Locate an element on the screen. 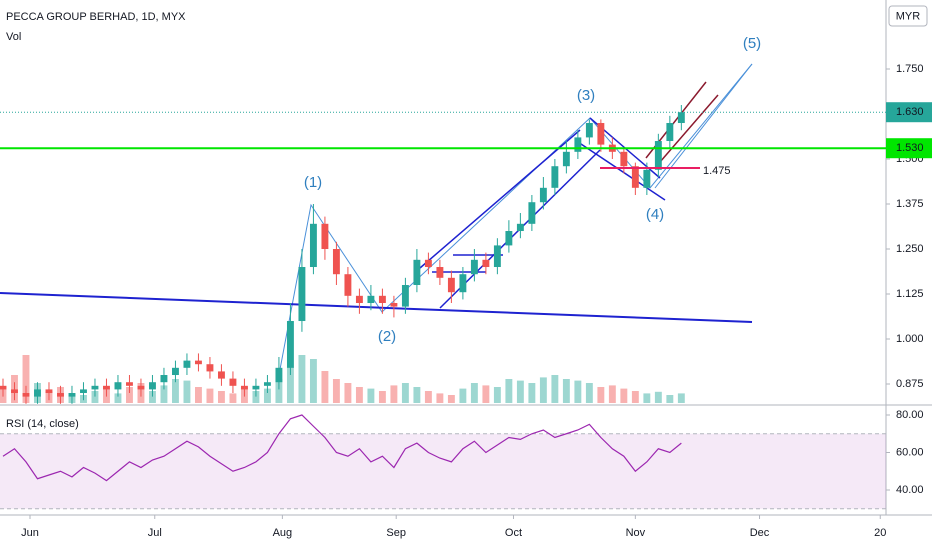  x-tick-label: Jun is located at coordinates (30, 533).